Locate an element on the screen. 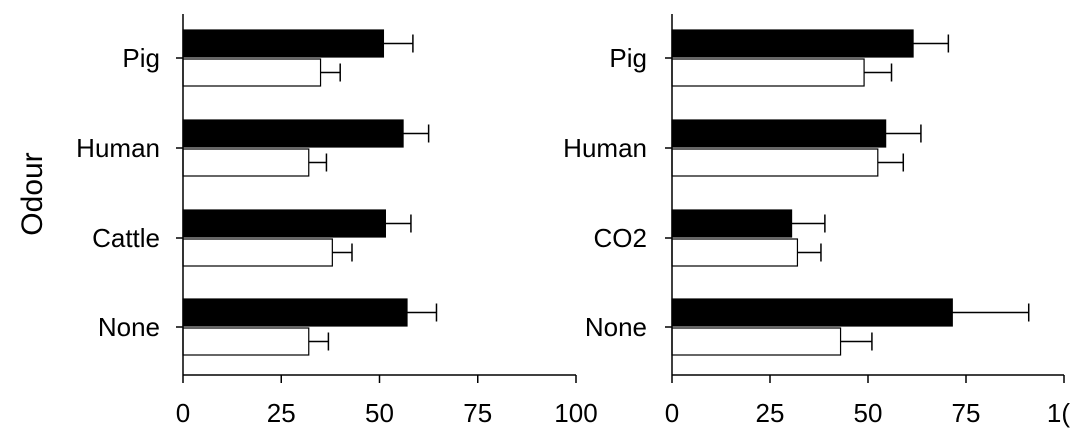 Image resolution: width=1072 pixels, height=433 pixels. bar-black-cattle is located at coordinates (284, 223).